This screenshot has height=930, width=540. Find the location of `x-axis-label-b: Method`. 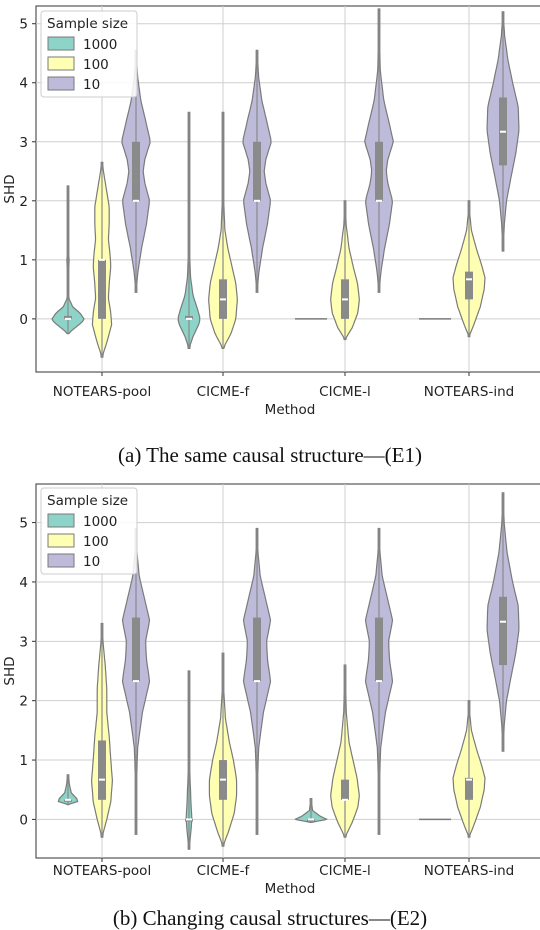

x-axis-label-b: Method is located at coordinates (290, 889).